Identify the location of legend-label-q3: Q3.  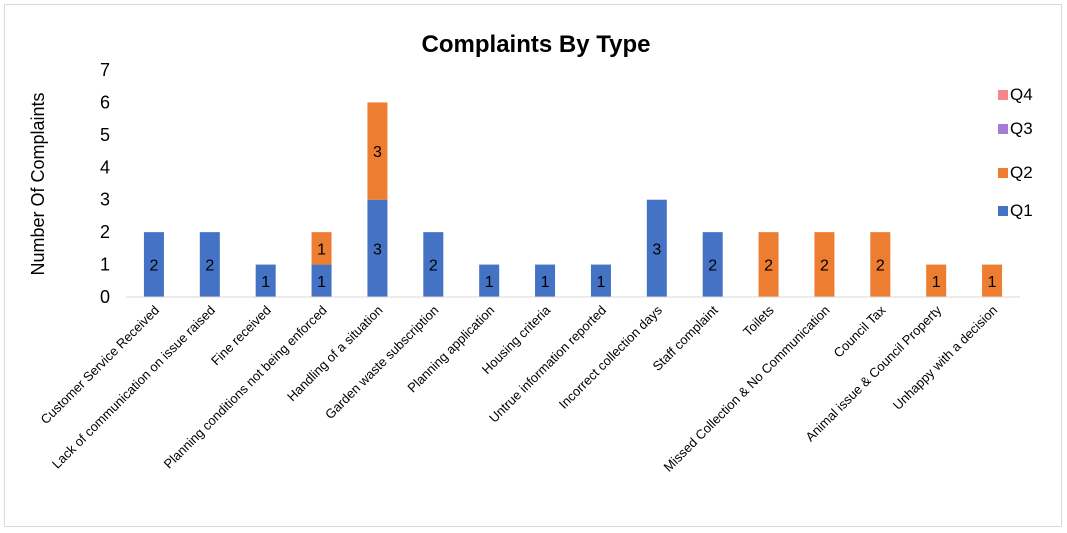
(1021, 128).